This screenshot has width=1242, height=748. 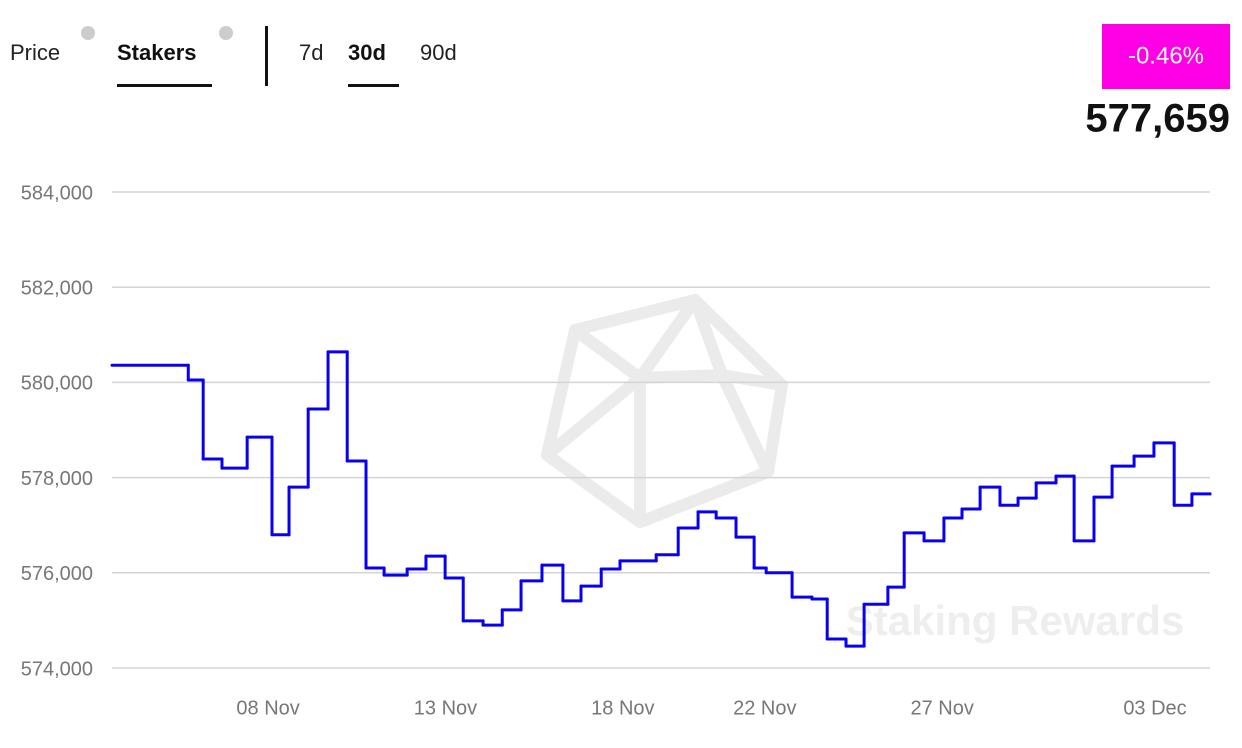 I want to click on x-tick-label: 22 Nov, so click(x=764, y=708).